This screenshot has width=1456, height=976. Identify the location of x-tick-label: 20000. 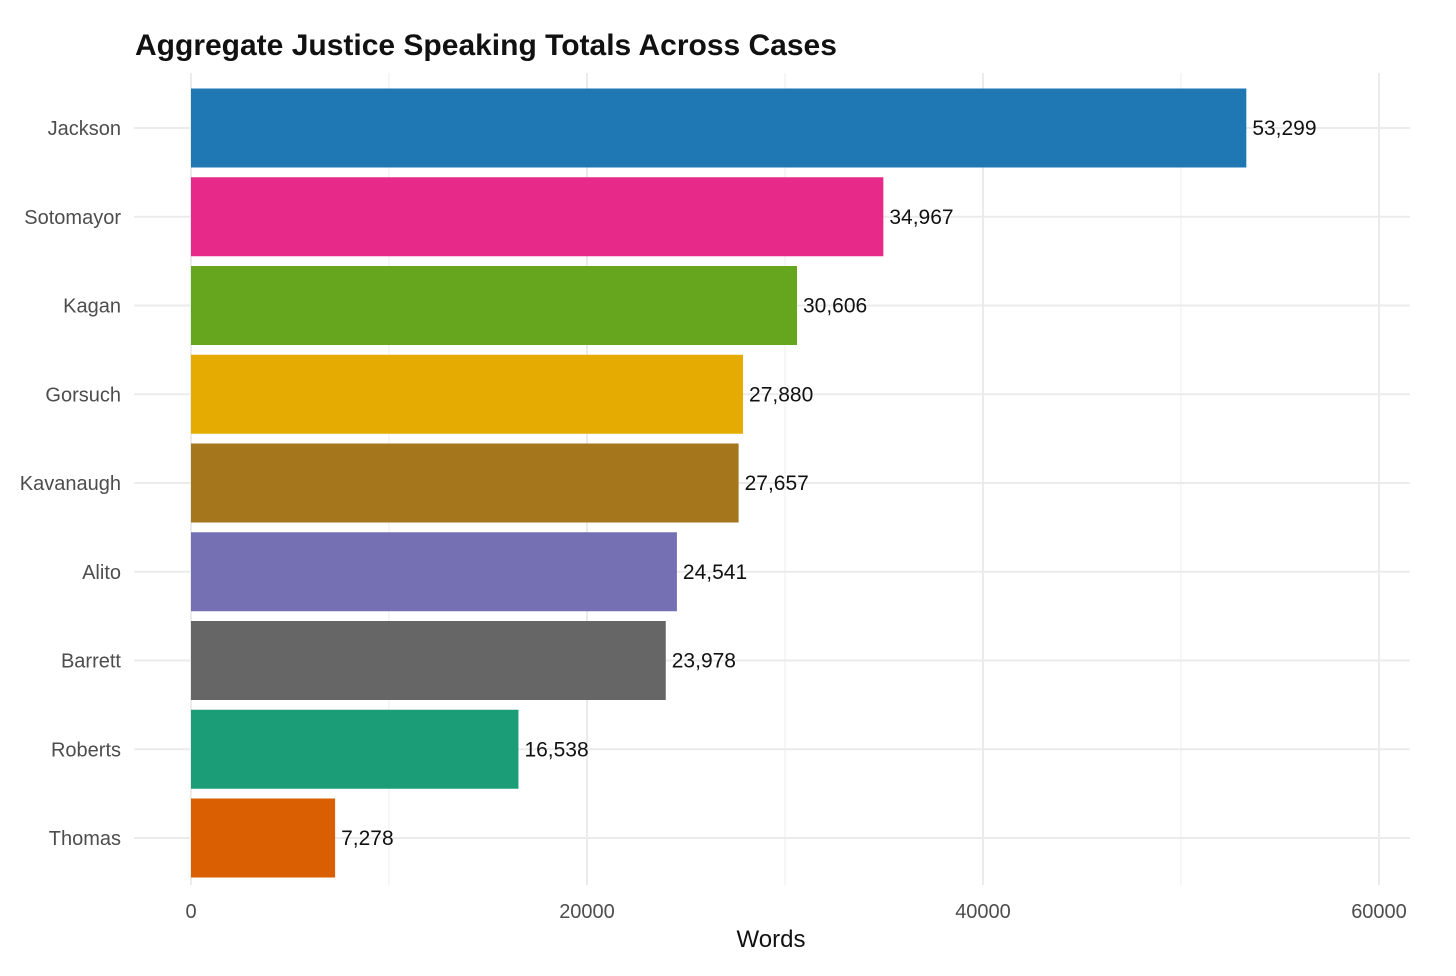
(587, 912).